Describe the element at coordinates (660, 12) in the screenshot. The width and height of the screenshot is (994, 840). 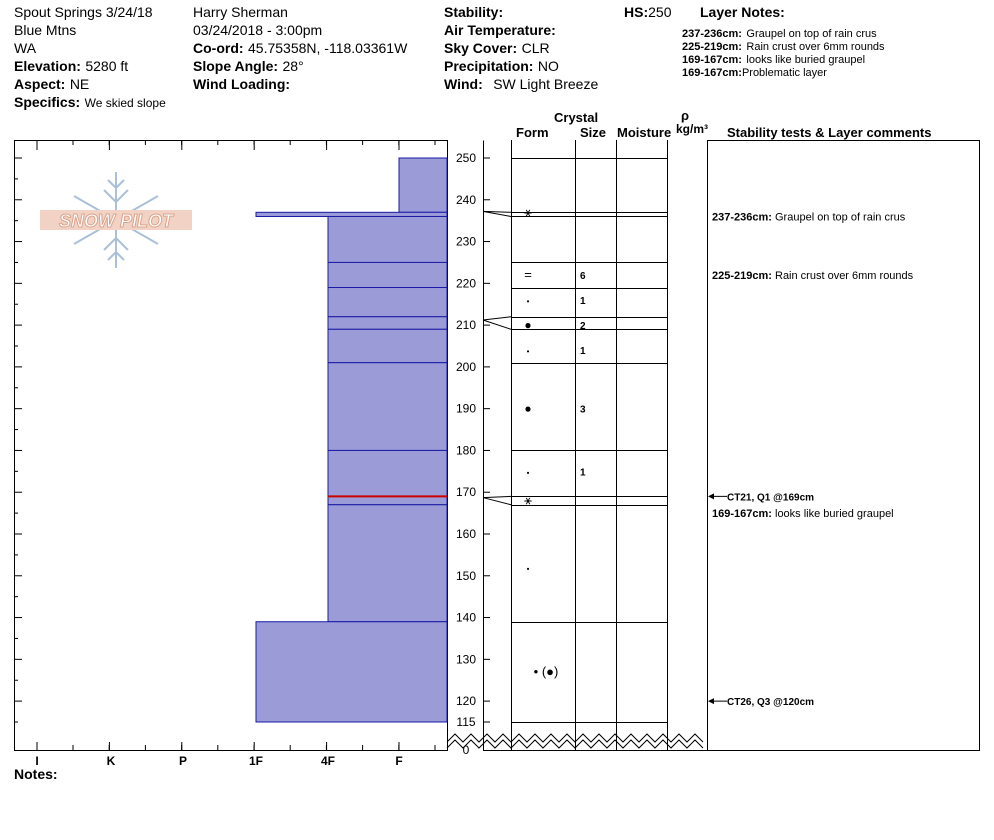
I see `hs-value: 250` at that location.